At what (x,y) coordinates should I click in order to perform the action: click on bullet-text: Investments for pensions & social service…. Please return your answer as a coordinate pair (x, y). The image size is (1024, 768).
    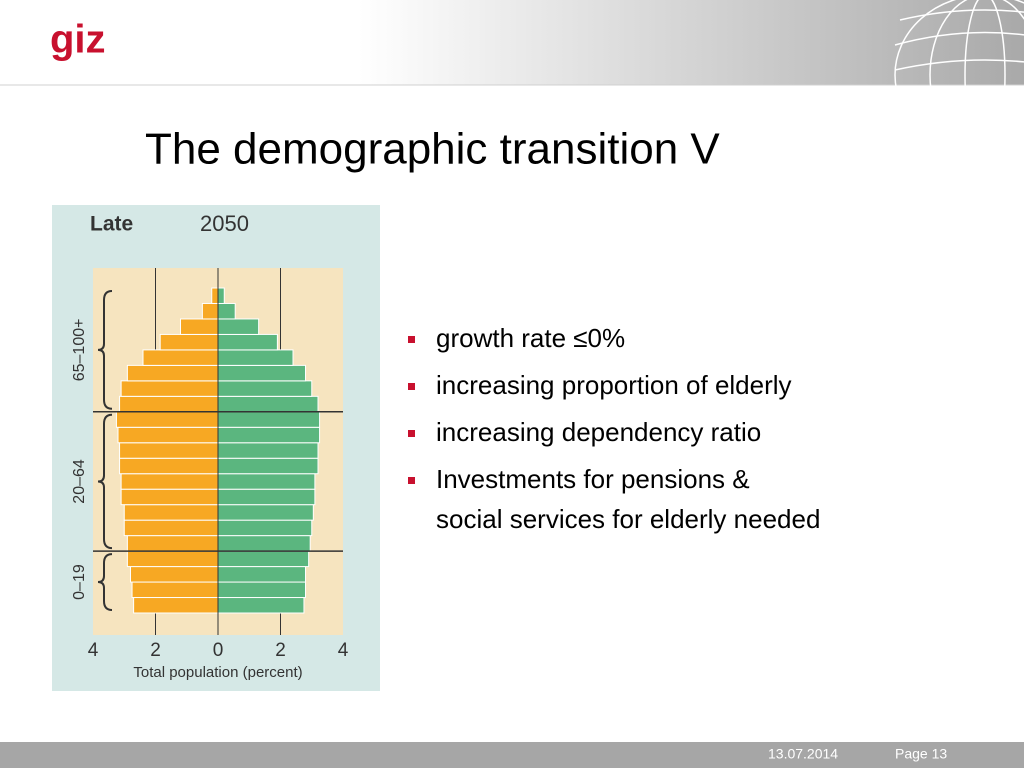
    Looking at the image, I should click on (628, 499).